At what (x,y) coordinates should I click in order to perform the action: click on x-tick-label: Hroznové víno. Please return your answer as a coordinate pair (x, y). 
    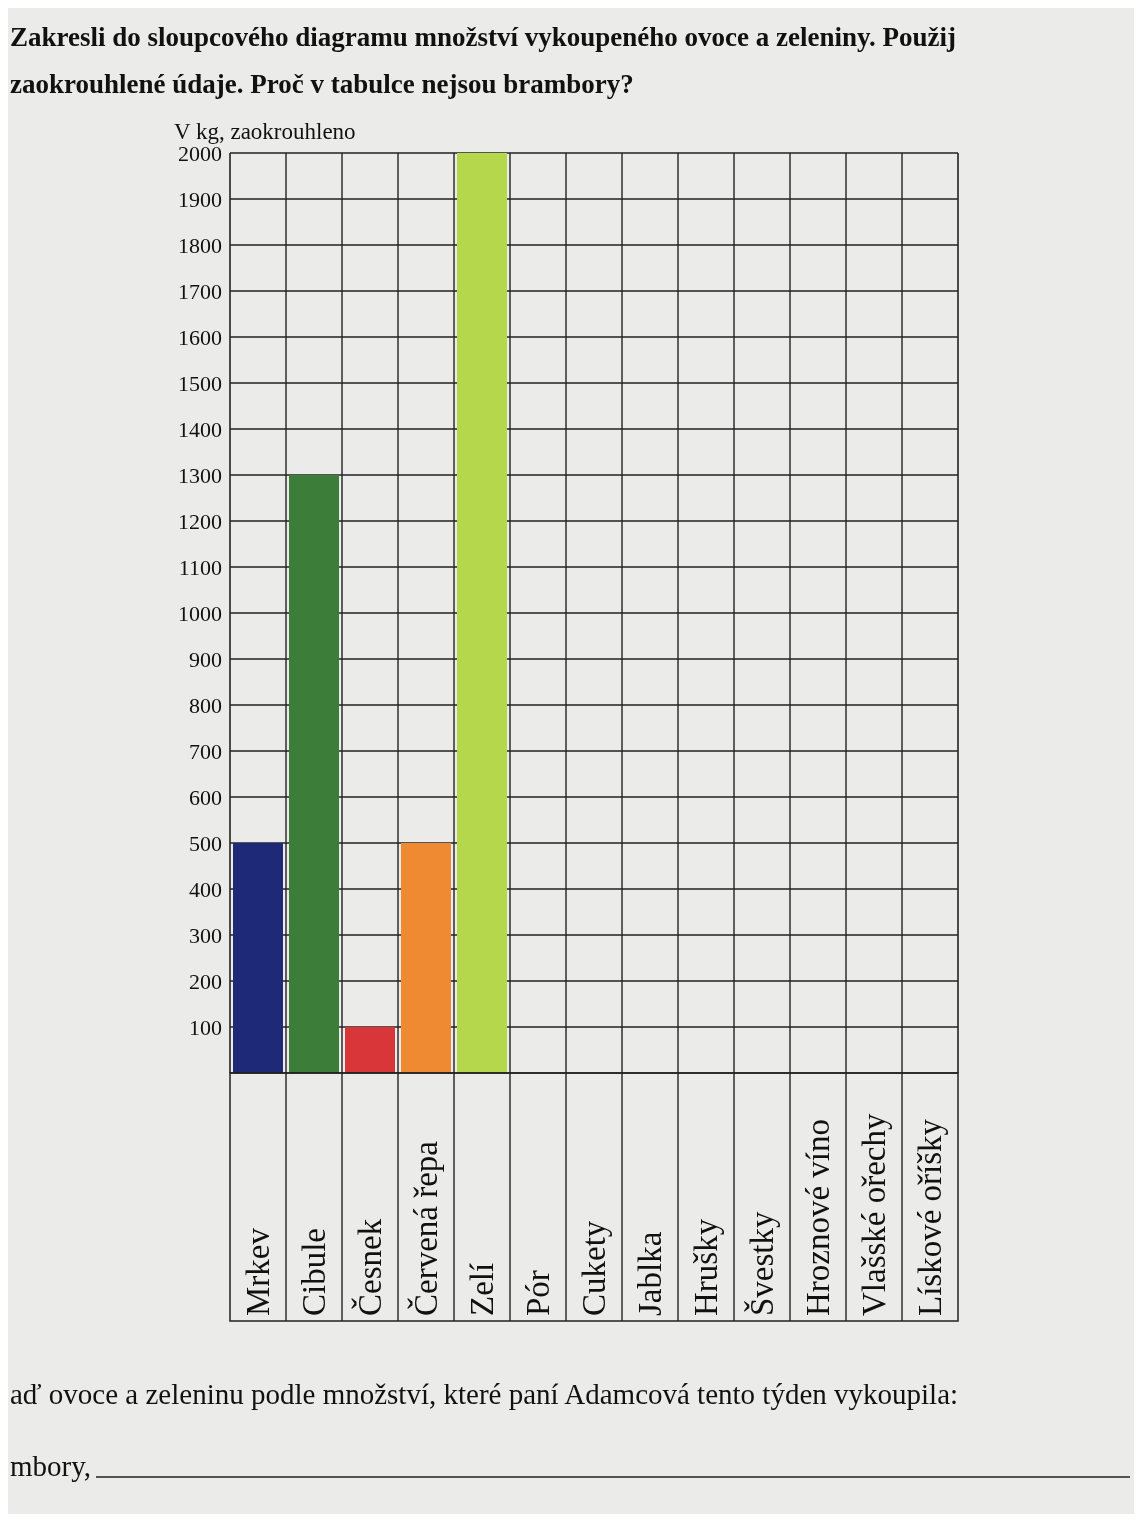
    Looking at the image, I should click on (818, 1217).